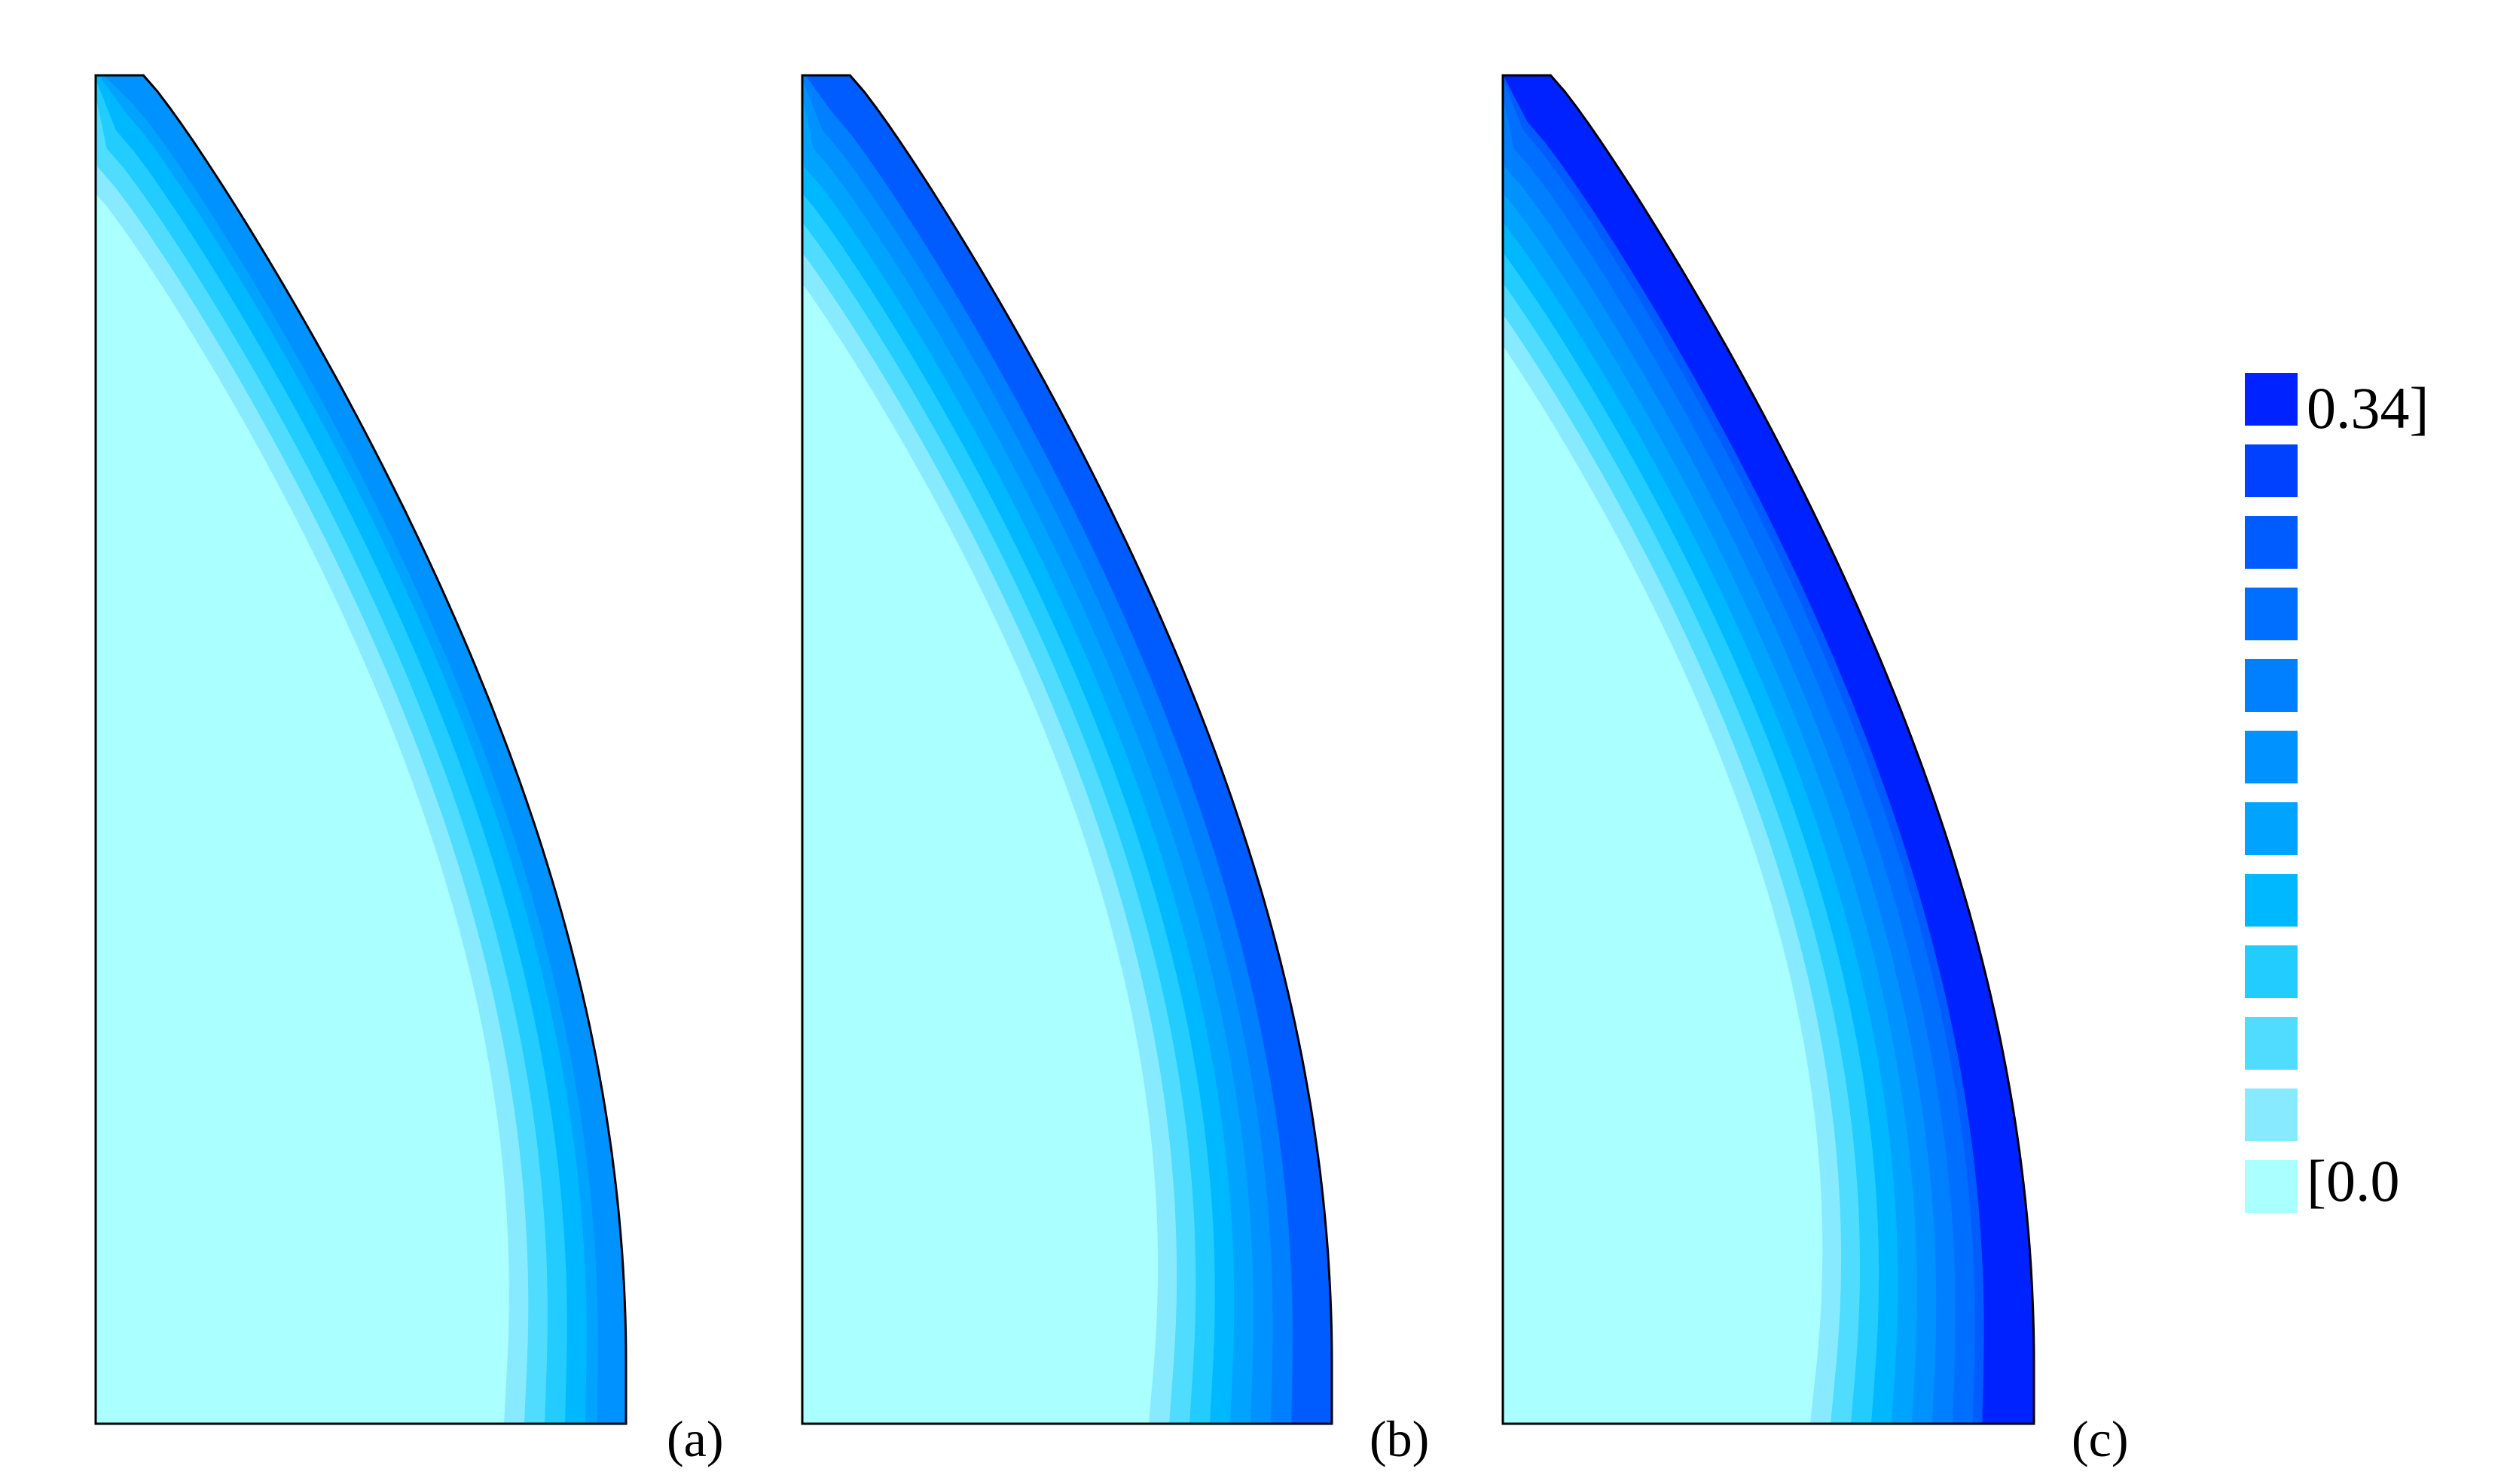 Image resolution: width=2507 pixels, height=1484 pixels. I want to click on legend-max-label: 0.34], so click(2368, 408).